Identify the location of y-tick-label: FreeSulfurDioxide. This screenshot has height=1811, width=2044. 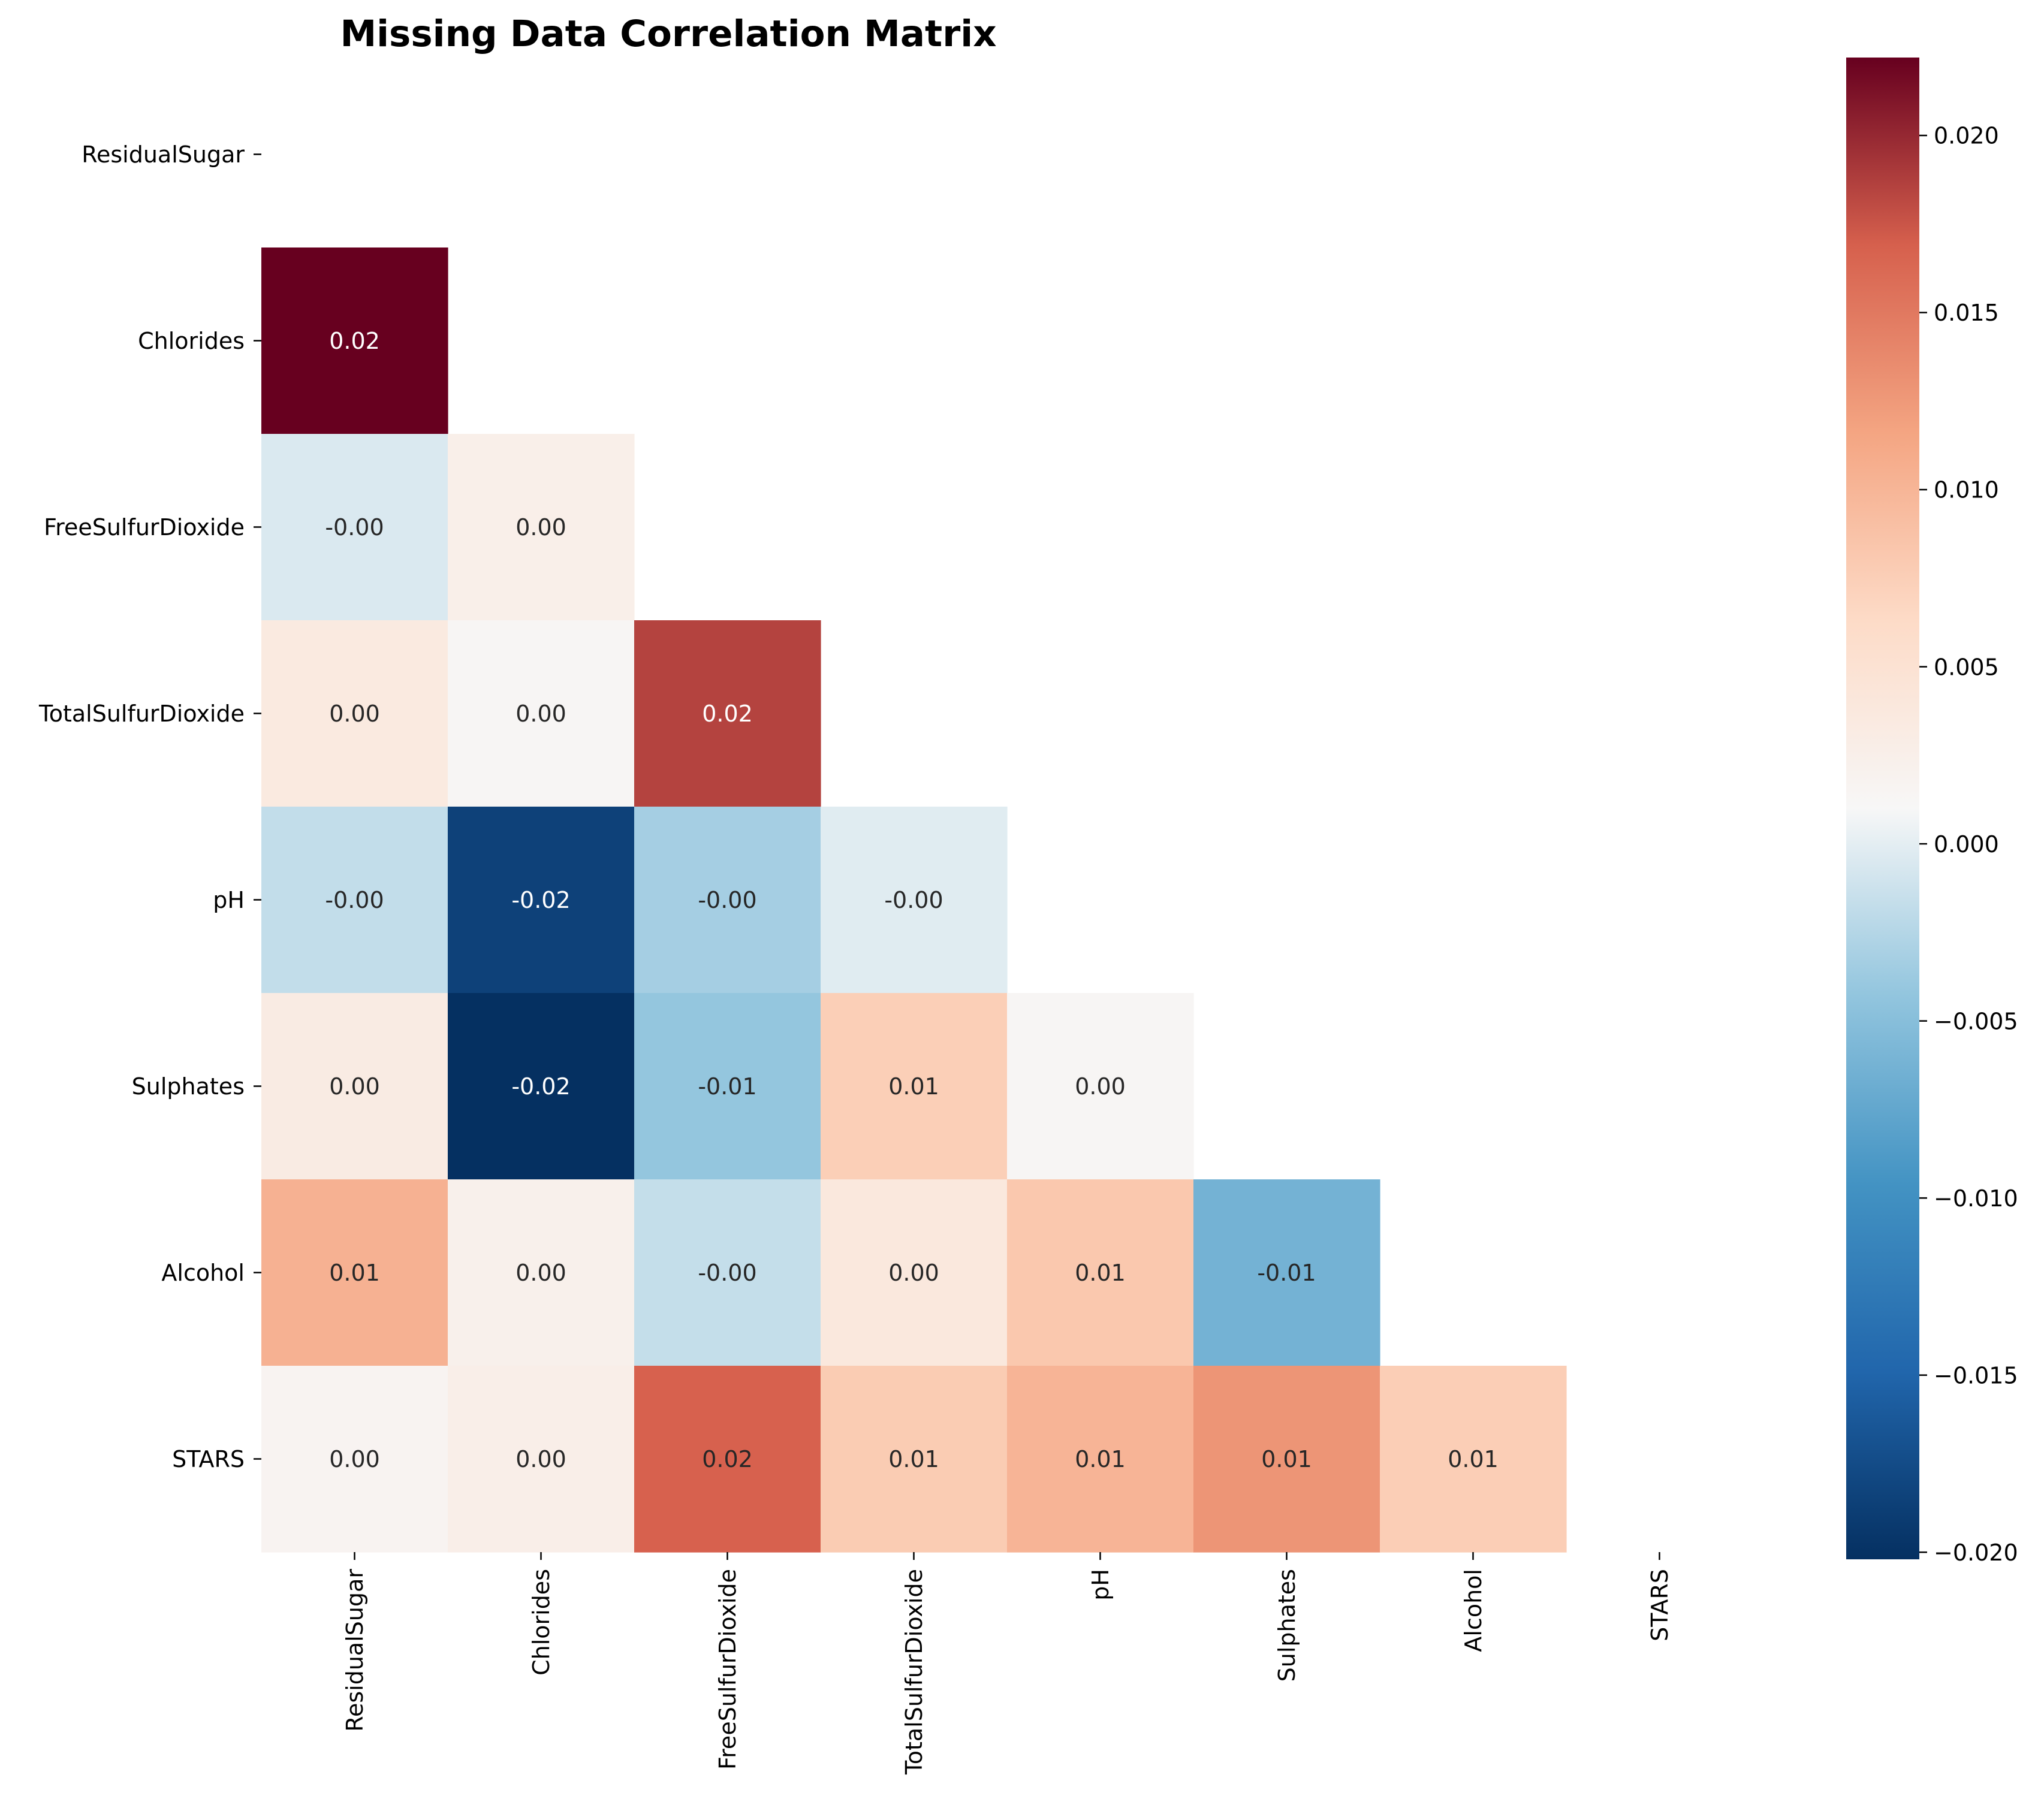
(144, 527).